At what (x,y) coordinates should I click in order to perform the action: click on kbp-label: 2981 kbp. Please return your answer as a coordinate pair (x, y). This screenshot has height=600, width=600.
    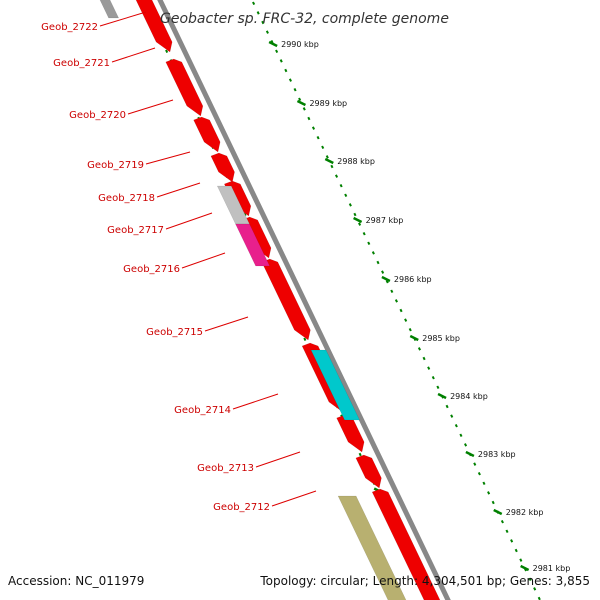
    Looking at the image, I should click on (552, 568).